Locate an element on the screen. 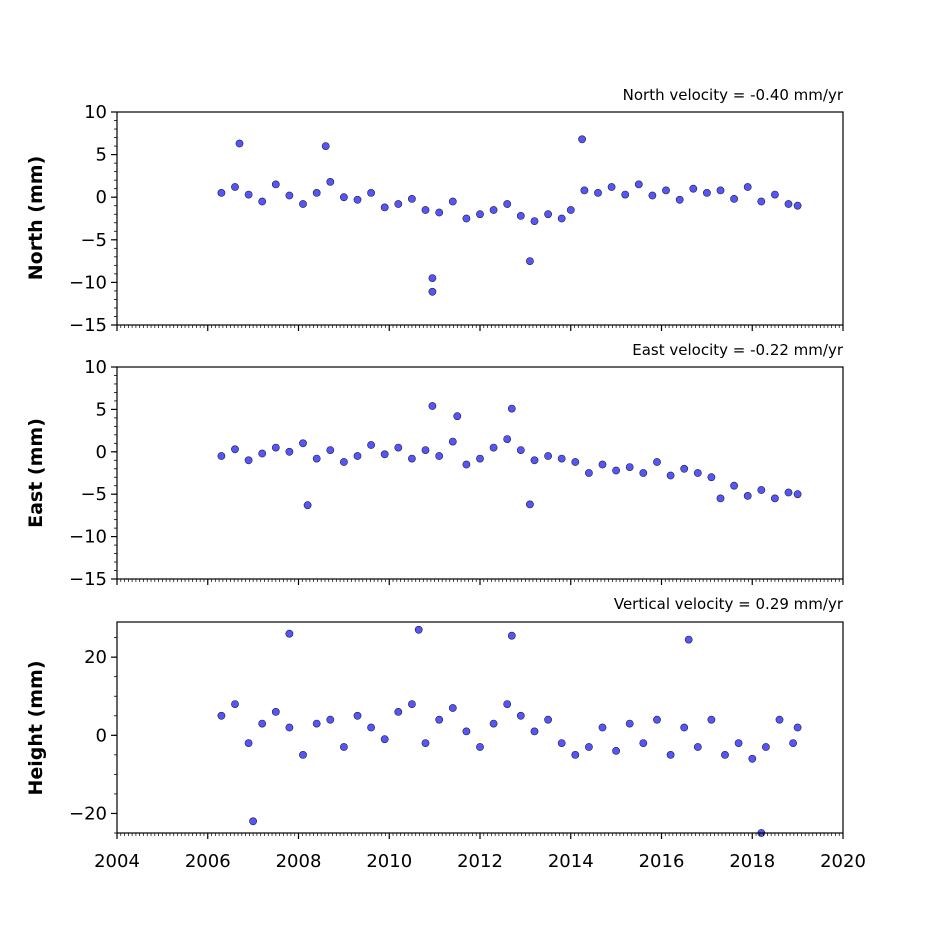 This screenshot has width=937, height=937. height-y-tick-label: 0 is located at coordinates (101, 735).